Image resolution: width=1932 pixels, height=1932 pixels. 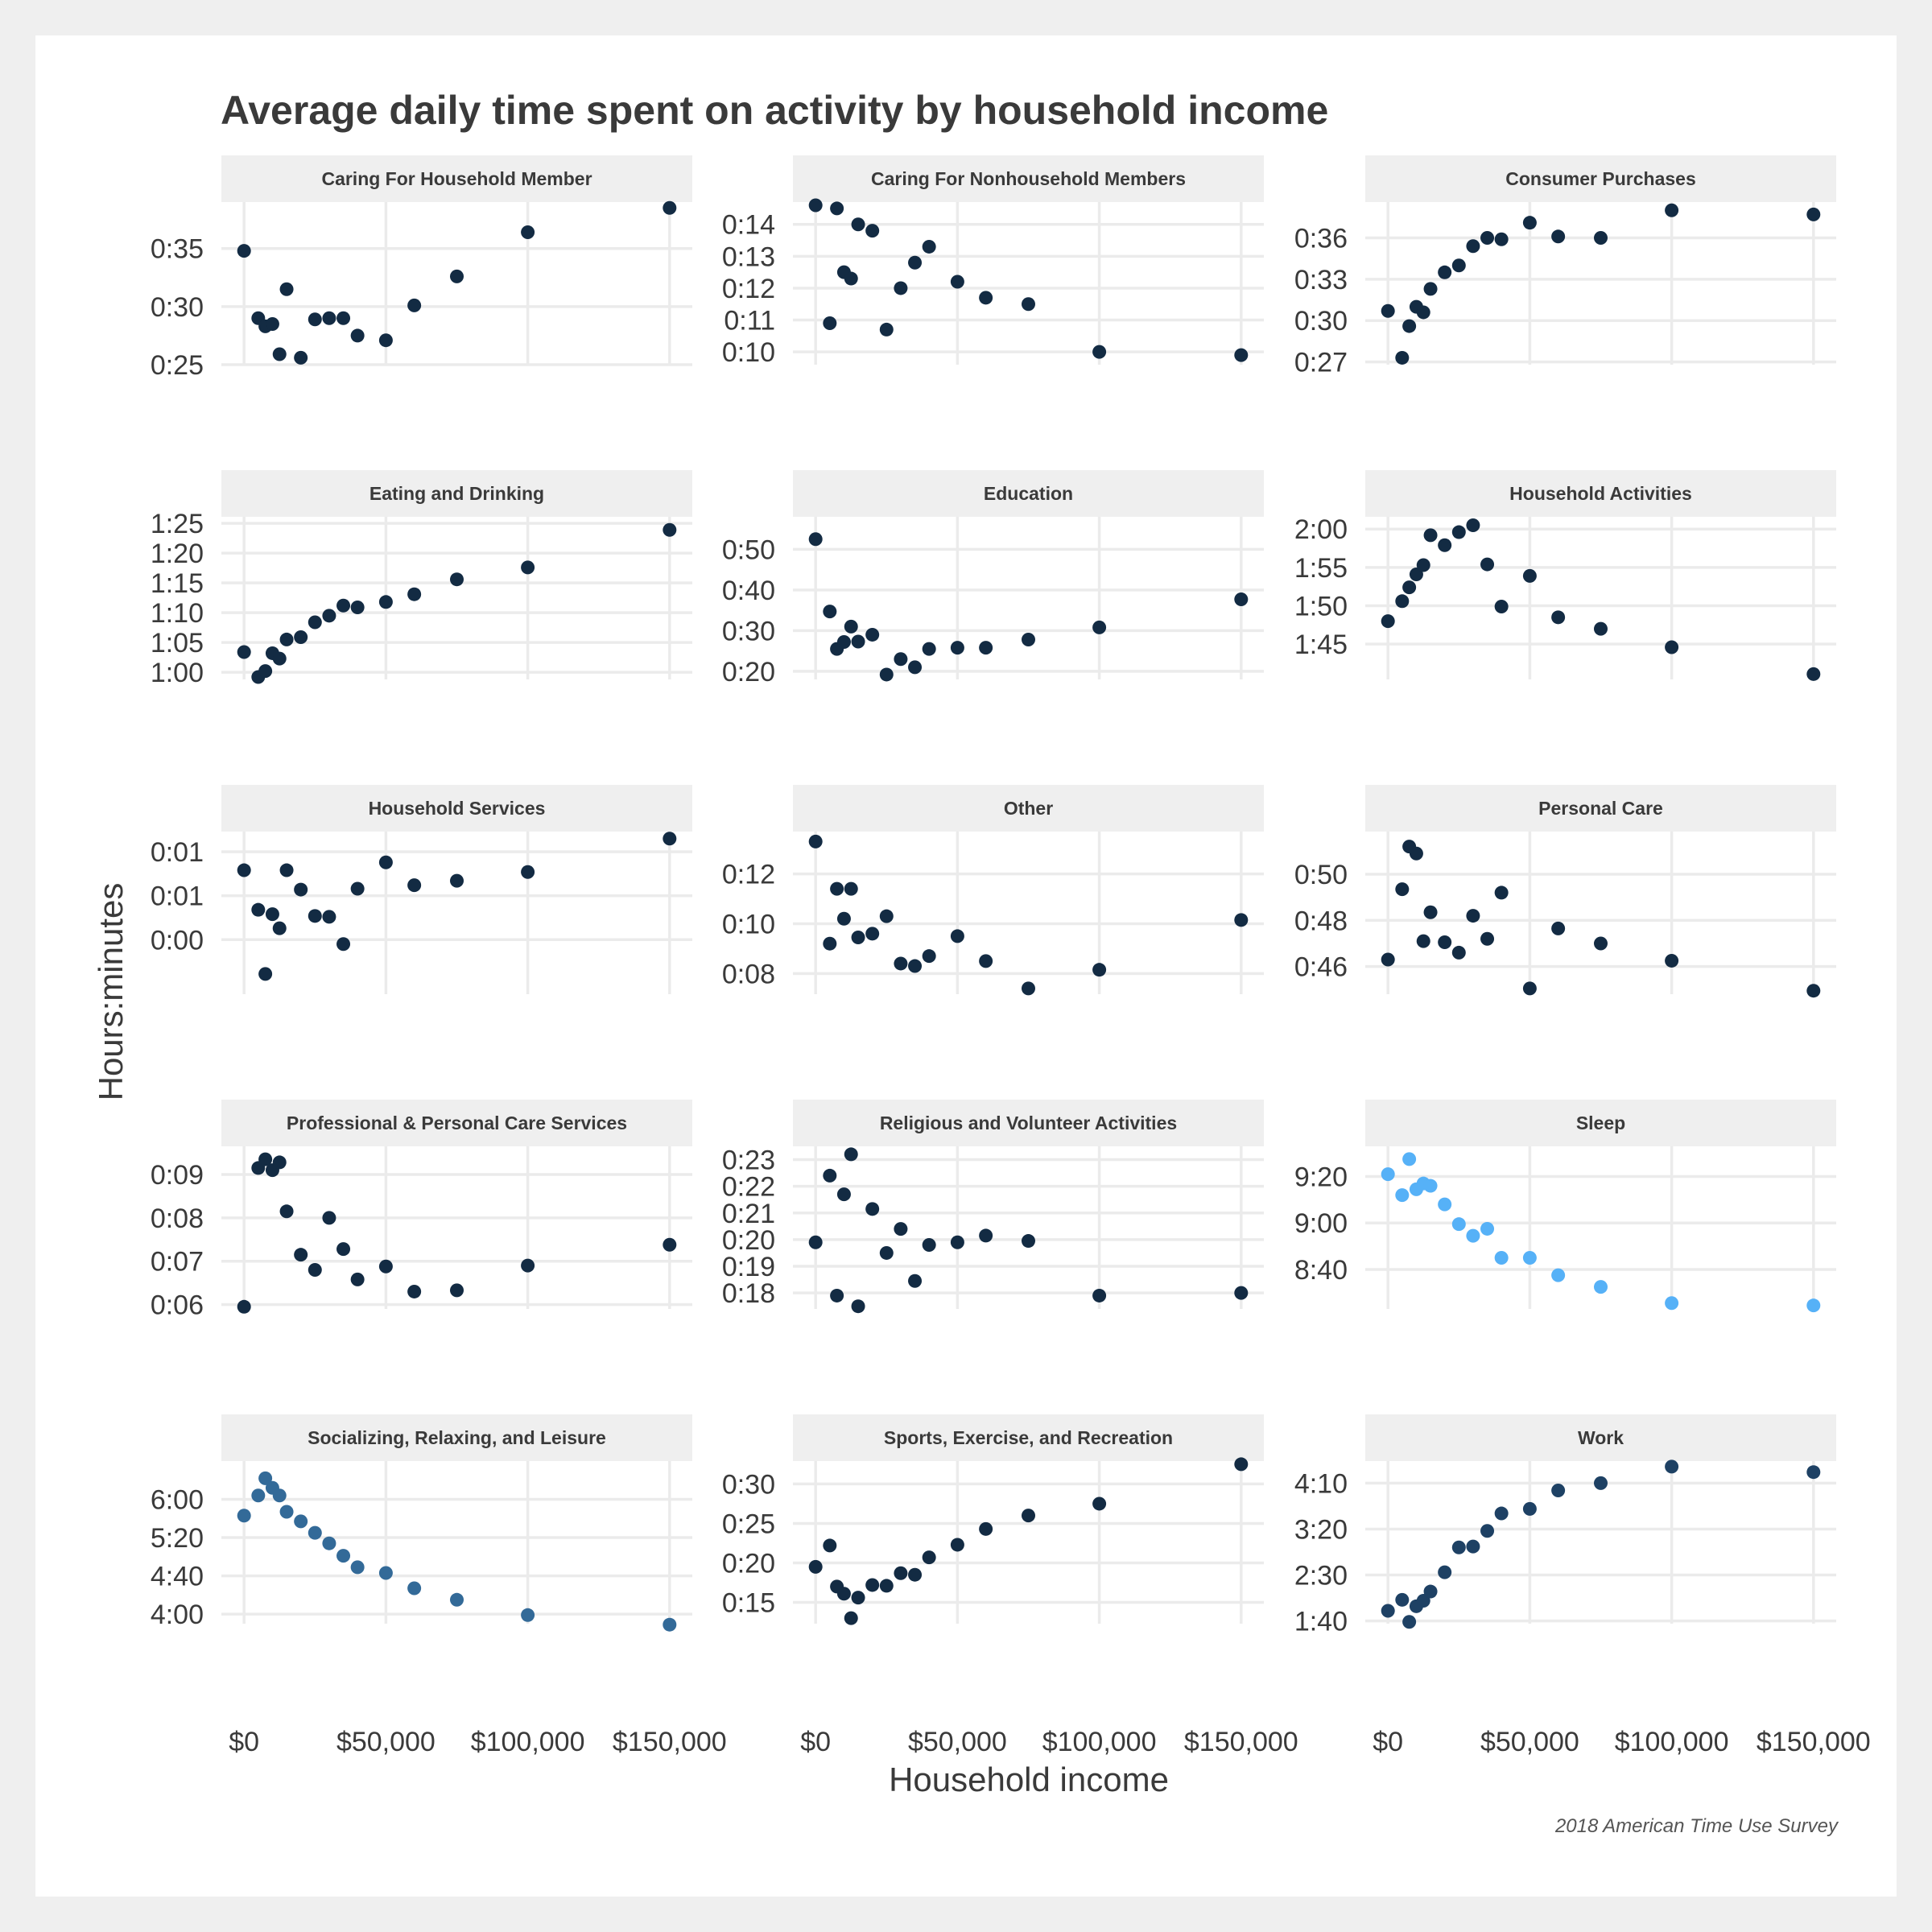 I want to click on y-tick-label: 1:10, so click(x=177, y=613).